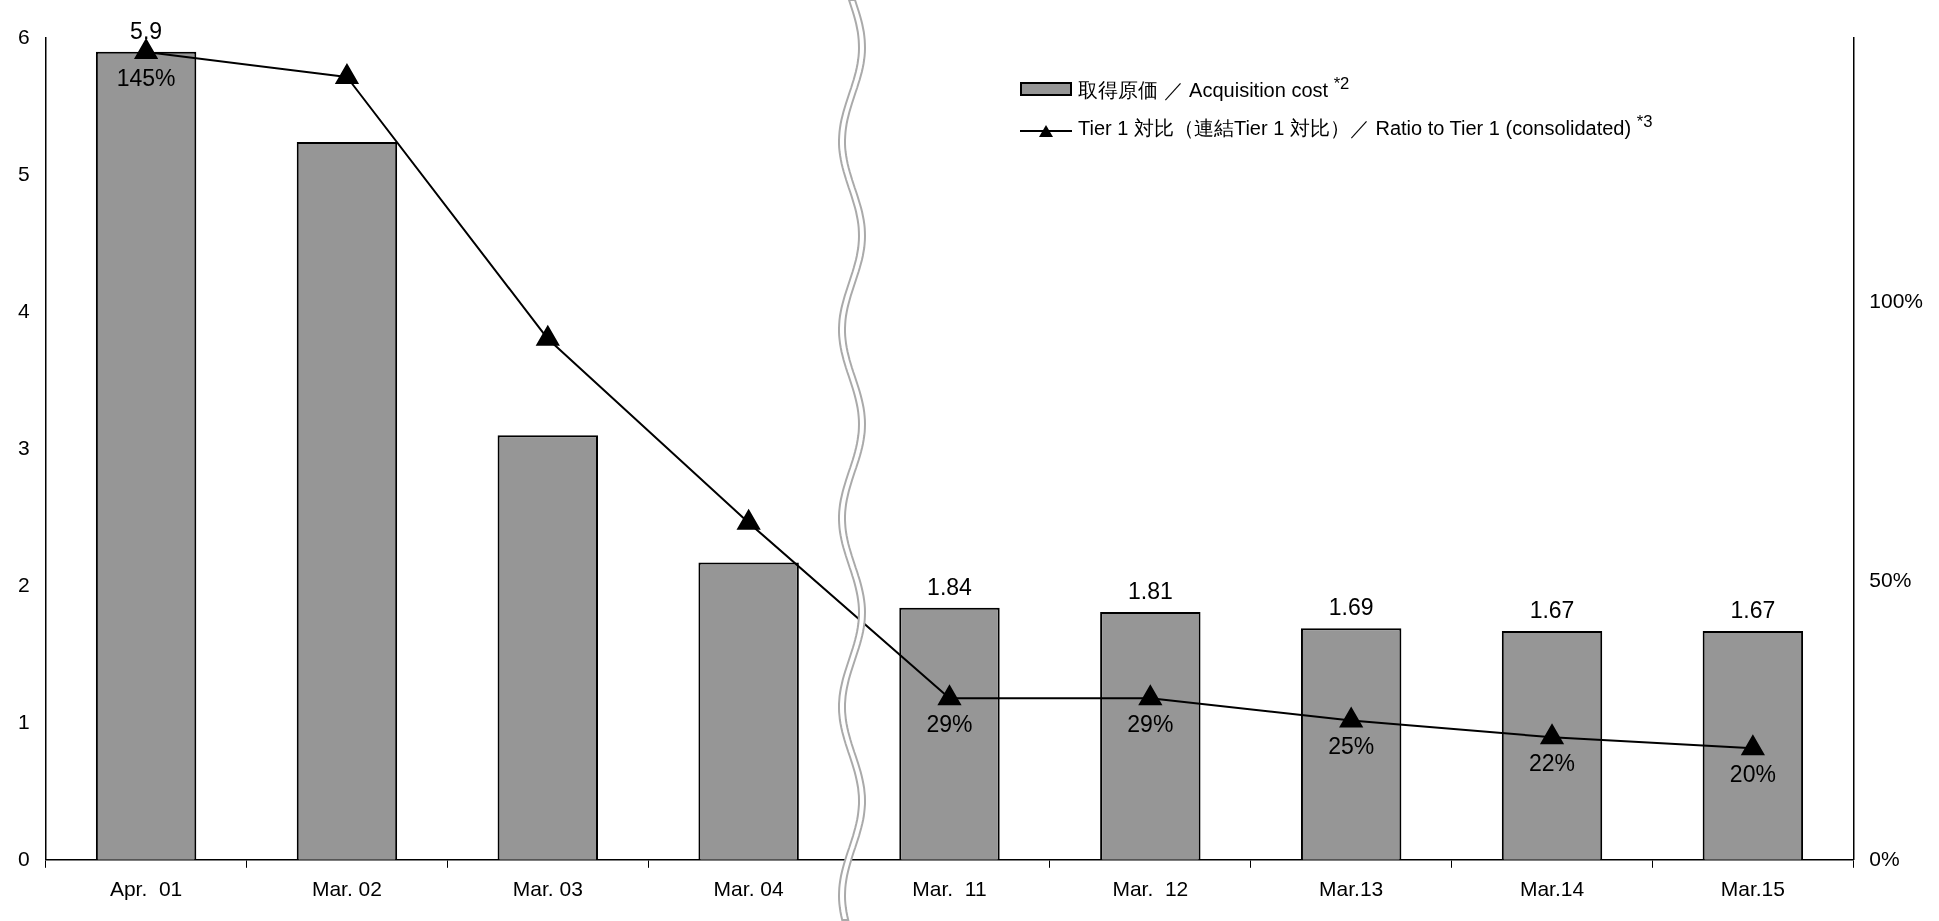  What do you see at coordinates (23, 858) in the screenshot?
I see `y-tick-label: 0` at bounding box center [23, 858].